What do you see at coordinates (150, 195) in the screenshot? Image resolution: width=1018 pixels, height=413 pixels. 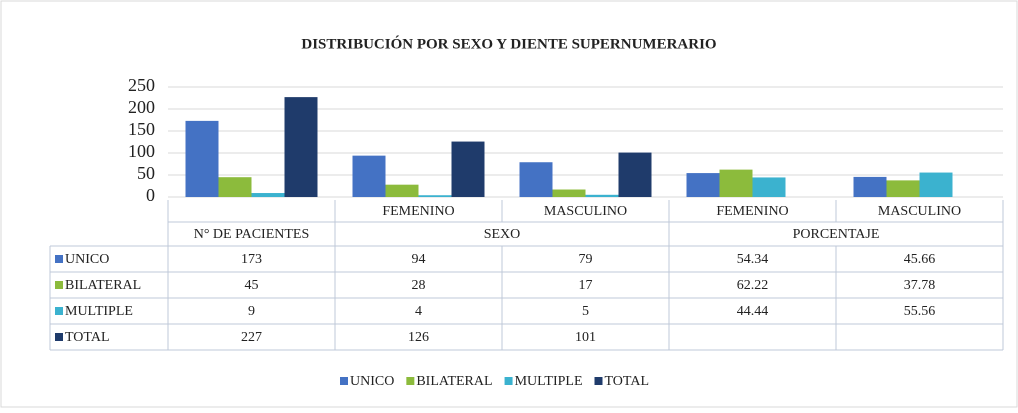 I see `y-tick-label: 0` at bounding box center [150, 195].